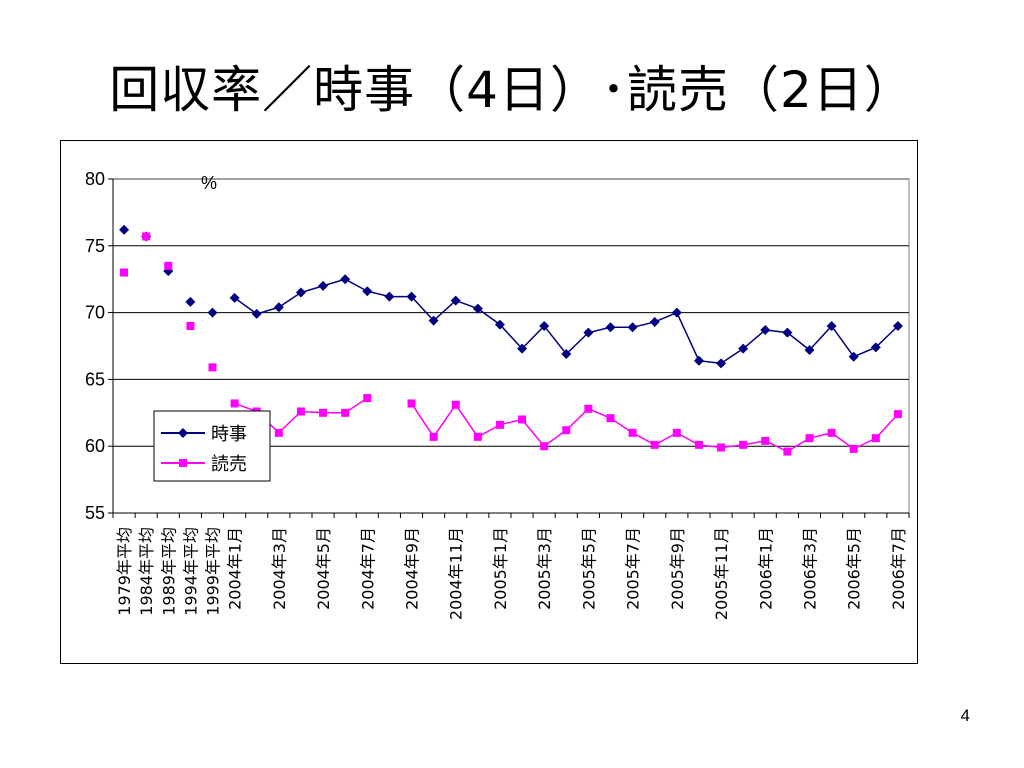 The width and height of the screenshot is (1024, 768). I want to click on x-category-label: 2005年7月, so click(633, 568).